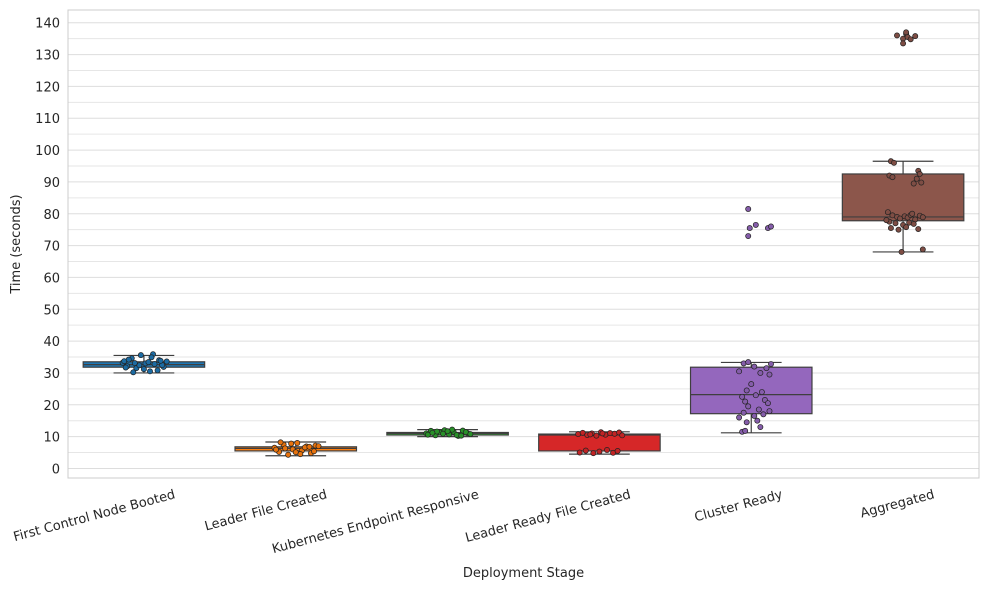  I want to click on y-tick-label: 110, so click(47, 119).